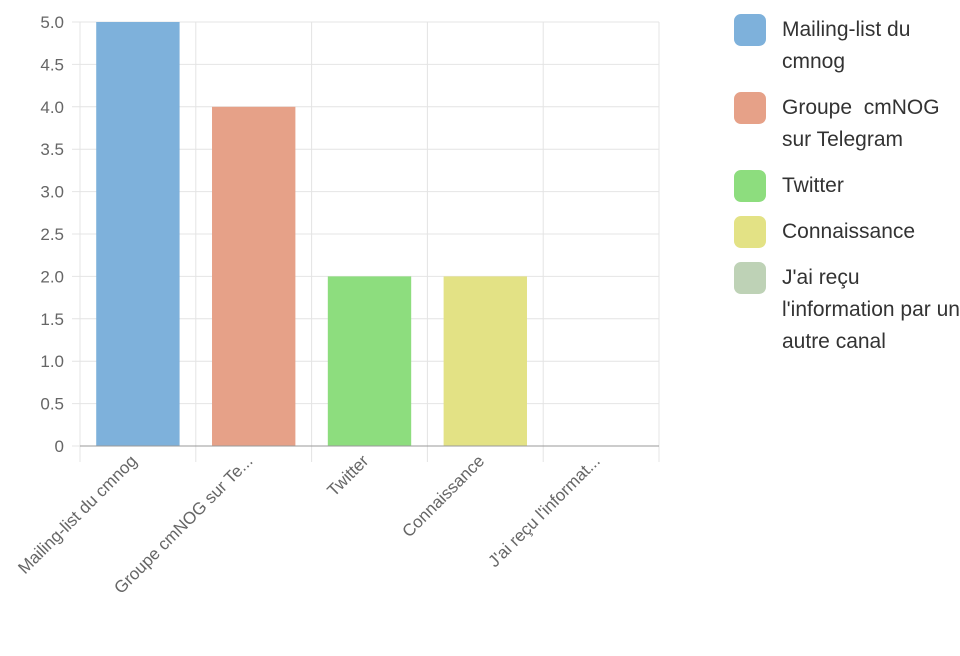 The height and width of the screenshot is (656, 960). What do you see at coordinates (52, 149) in the screenshot?
I see `y-tick-label: 3.5` at bounding box center [52, 149].